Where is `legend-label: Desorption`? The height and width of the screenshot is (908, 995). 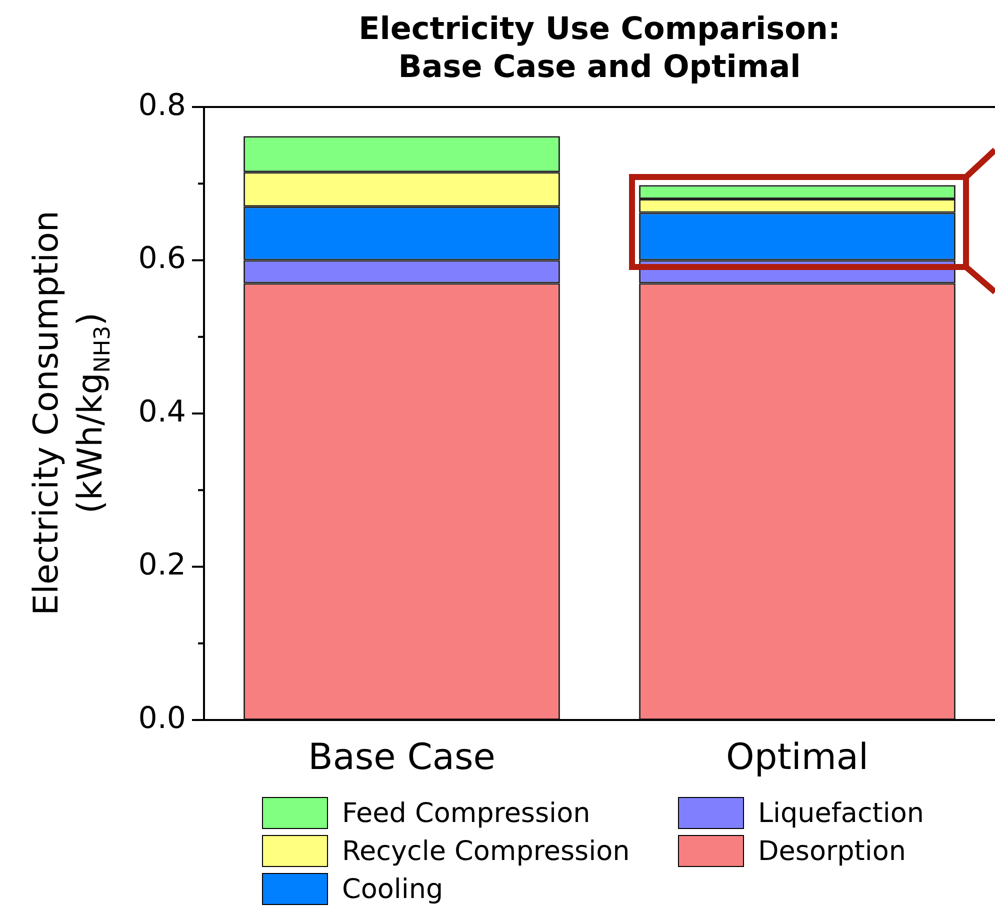 legend-label: Desorption is located at coordinates (832, 851).